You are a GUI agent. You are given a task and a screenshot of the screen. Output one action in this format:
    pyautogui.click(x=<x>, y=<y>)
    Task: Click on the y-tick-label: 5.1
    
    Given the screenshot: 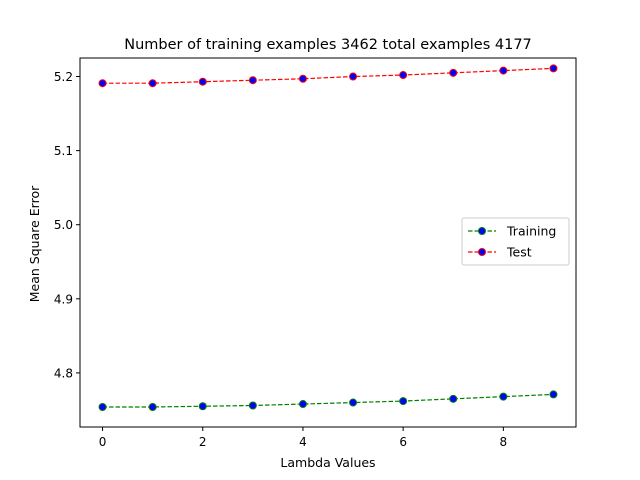 What is the action you would take?
    pyautogui.click(x=63, y=151)
    